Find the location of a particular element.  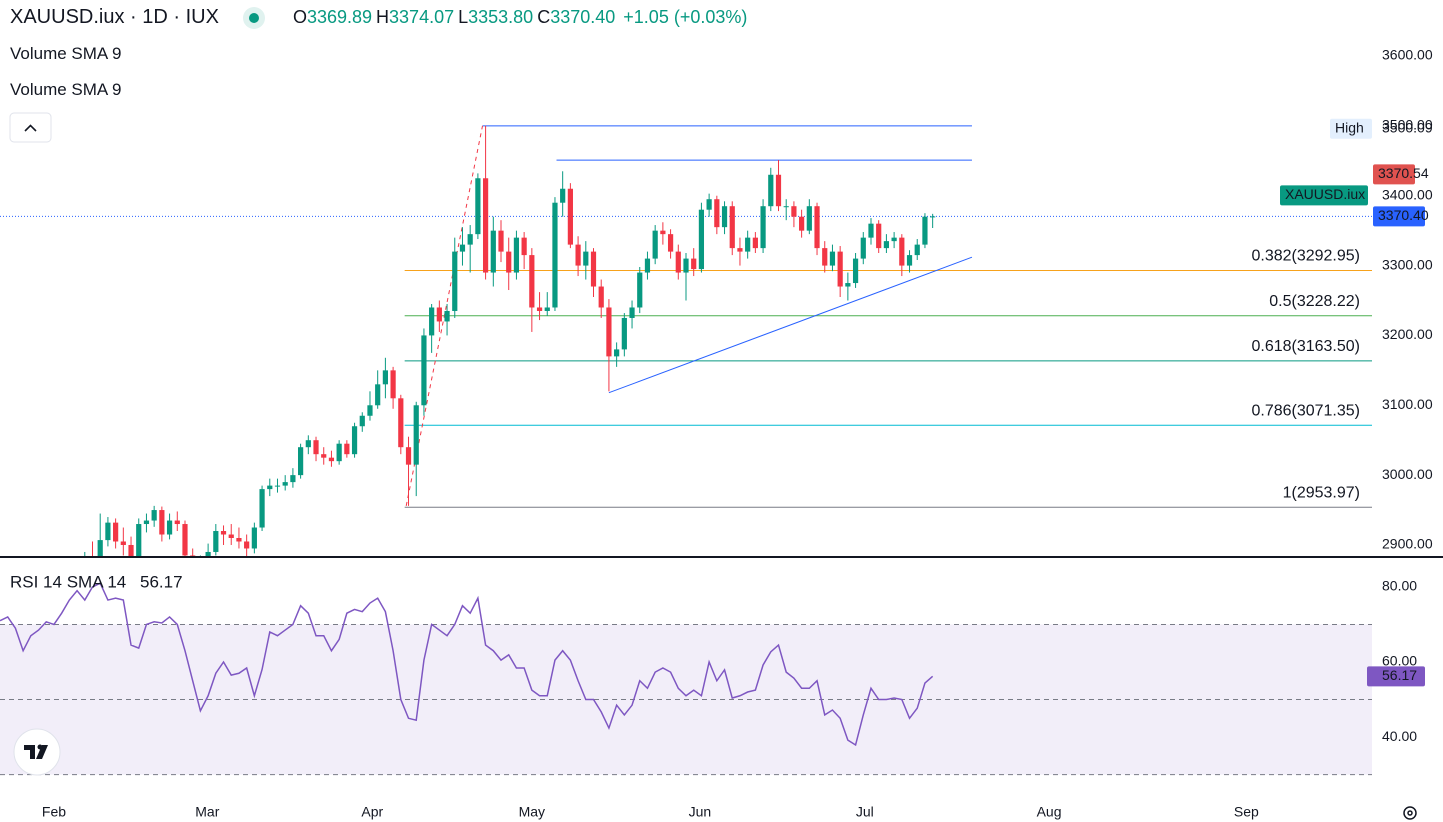

rsi-line is located at coordinates (467, 664).